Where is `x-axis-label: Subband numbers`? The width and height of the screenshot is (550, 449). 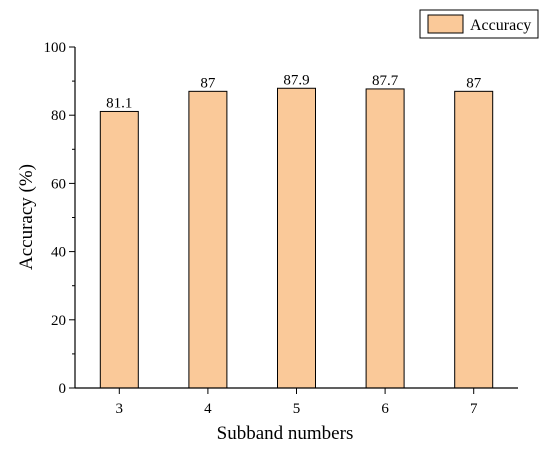
x-axis-label: Subband numbers is located at coordinates (285, 433).